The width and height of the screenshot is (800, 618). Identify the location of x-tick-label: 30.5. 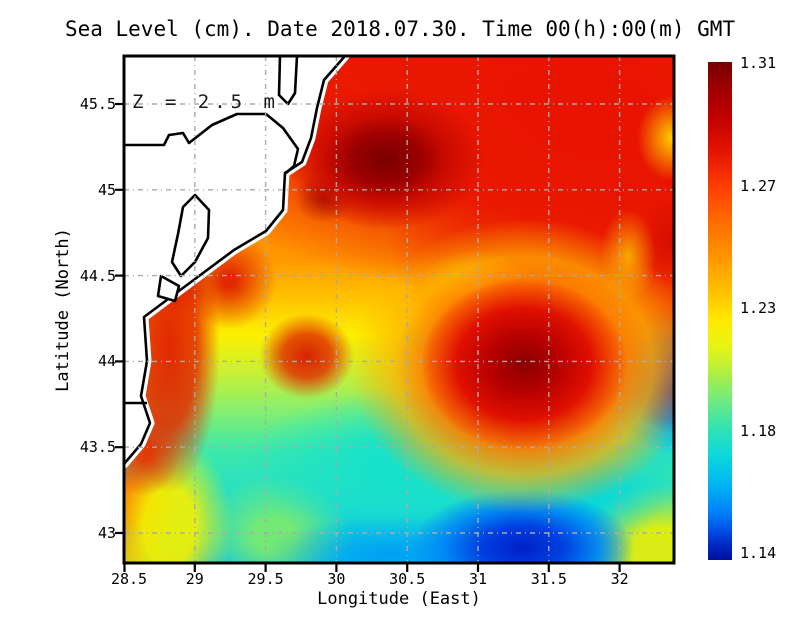
(407, 579).